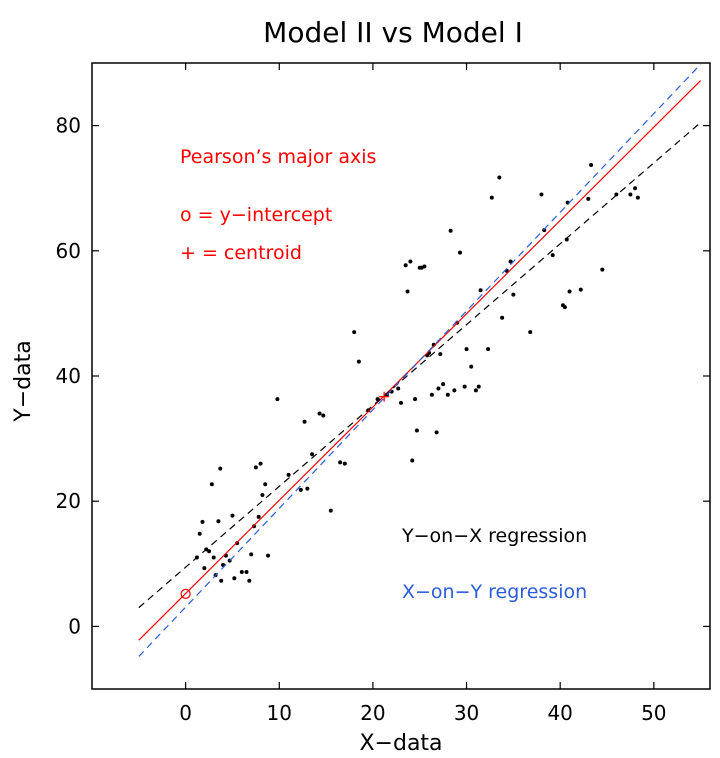 This screenshot has width=720, height=758. Describe the element at coordinates (494, 536) in the screenshot. I see `yonx-annotation: Y−on−X regression` at that location.